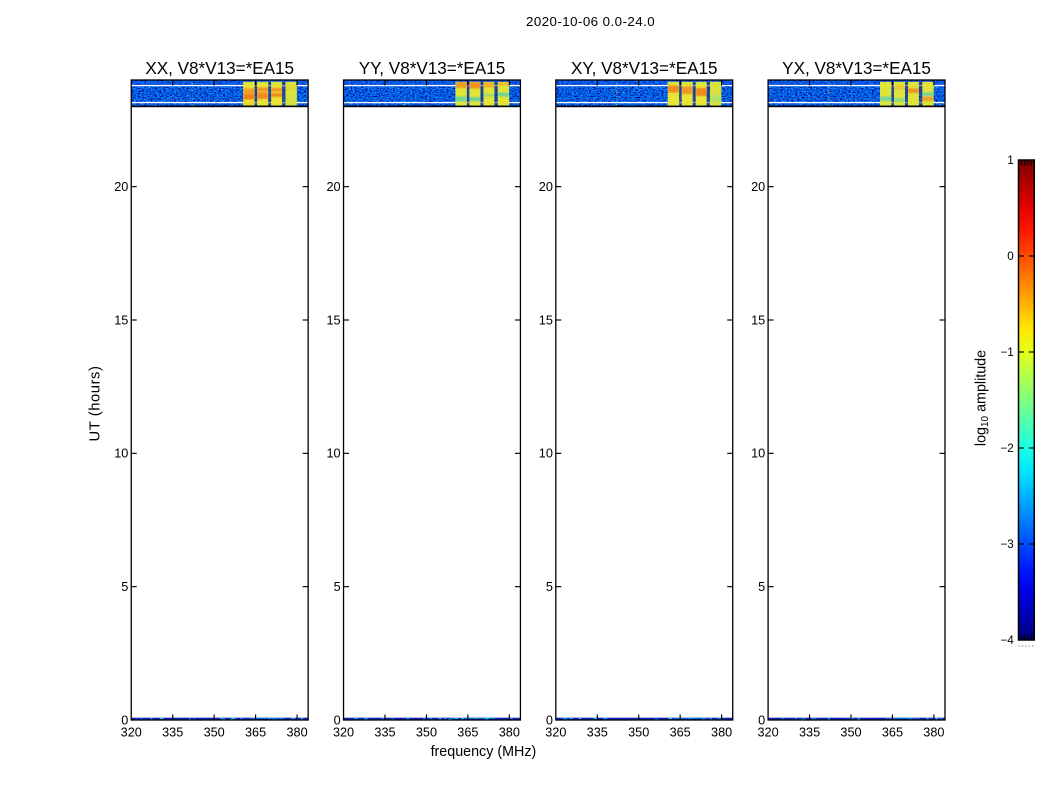  Describe the element at coordinates (219, 68) in the screenshot. I see `svg-text: XX, V8*V13=*EA15` at that location.